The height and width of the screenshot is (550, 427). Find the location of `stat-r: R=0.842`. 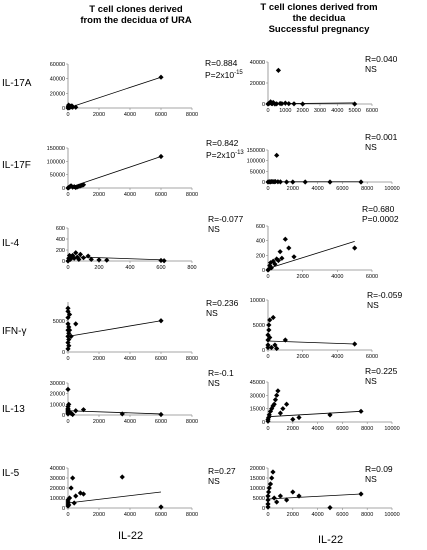

stat-r: R=0.842 is located at coordinates (222, 143).